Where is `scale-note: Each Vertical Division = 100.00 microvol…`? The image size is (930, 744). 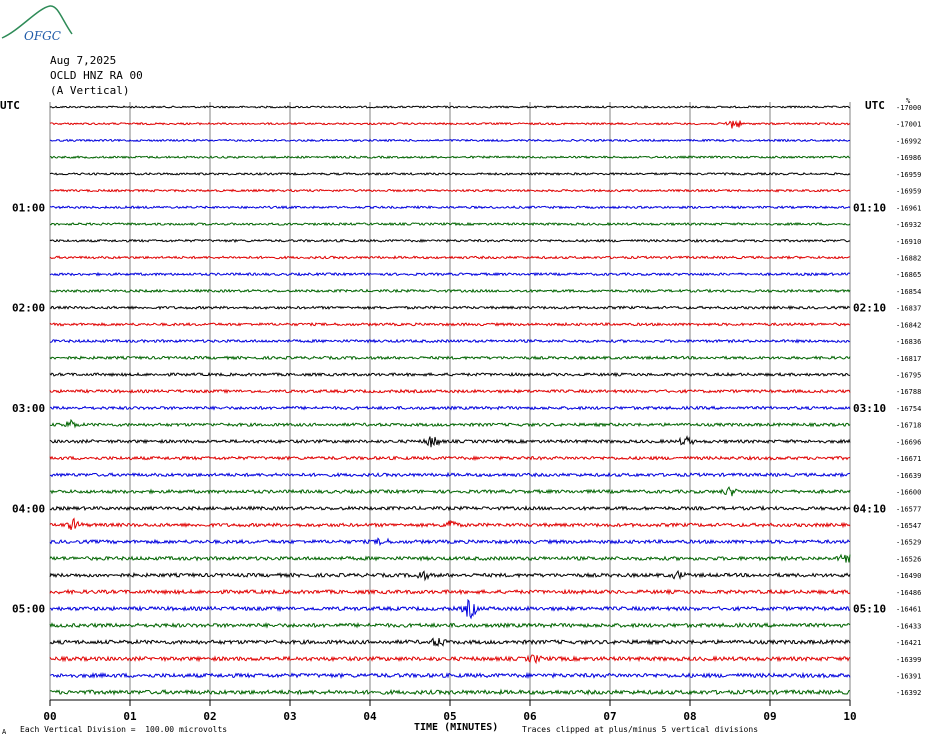 scale-note: Each Vertical Division = 100.00 microvol… is located at coordinates (124, 729).